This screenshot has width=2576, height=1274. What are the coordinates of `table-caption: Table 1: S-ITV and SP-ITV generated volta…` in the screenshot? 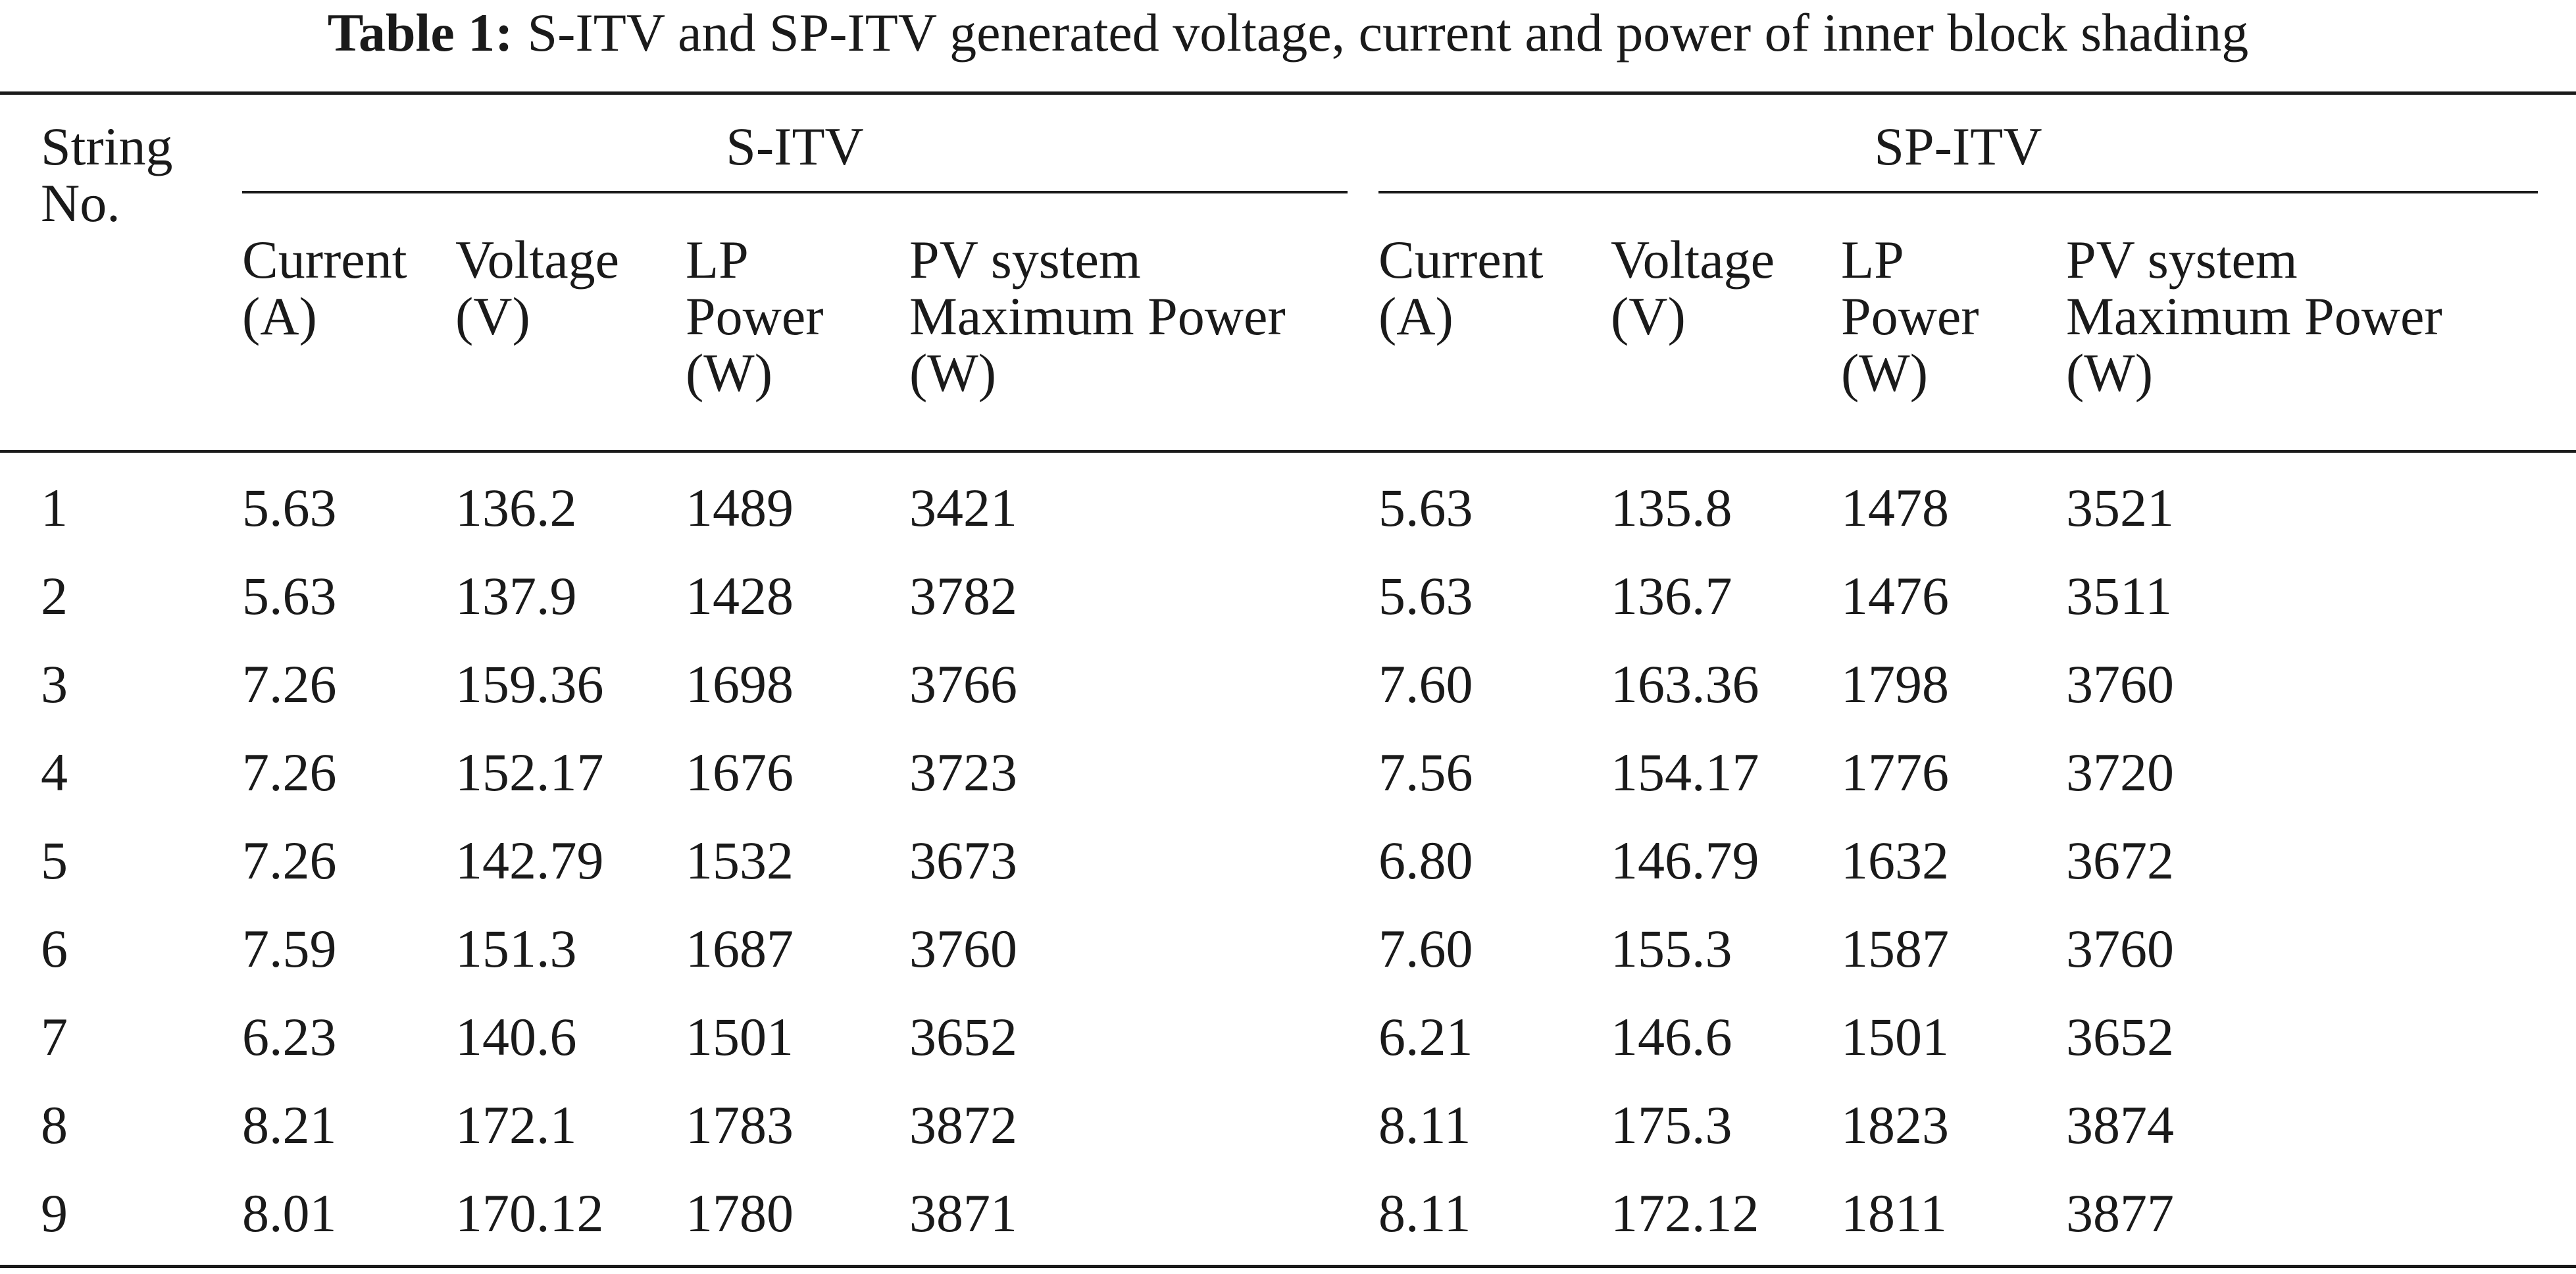 It's located at (1288, 39).